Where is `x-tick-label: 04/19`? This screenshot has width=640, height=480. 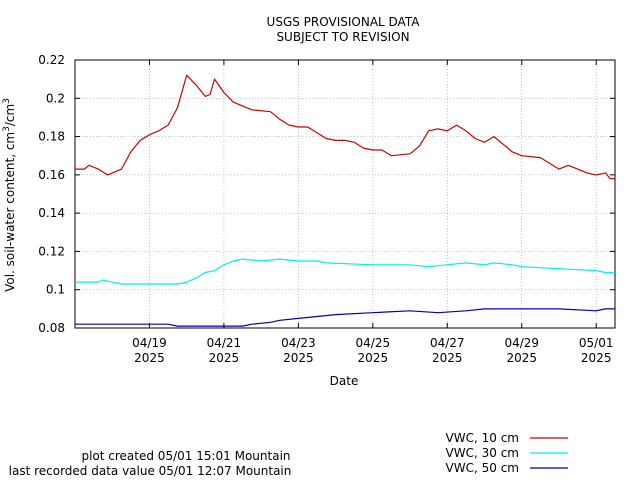
x-tick-label: 04/19 is located at coordinates (149, 343).